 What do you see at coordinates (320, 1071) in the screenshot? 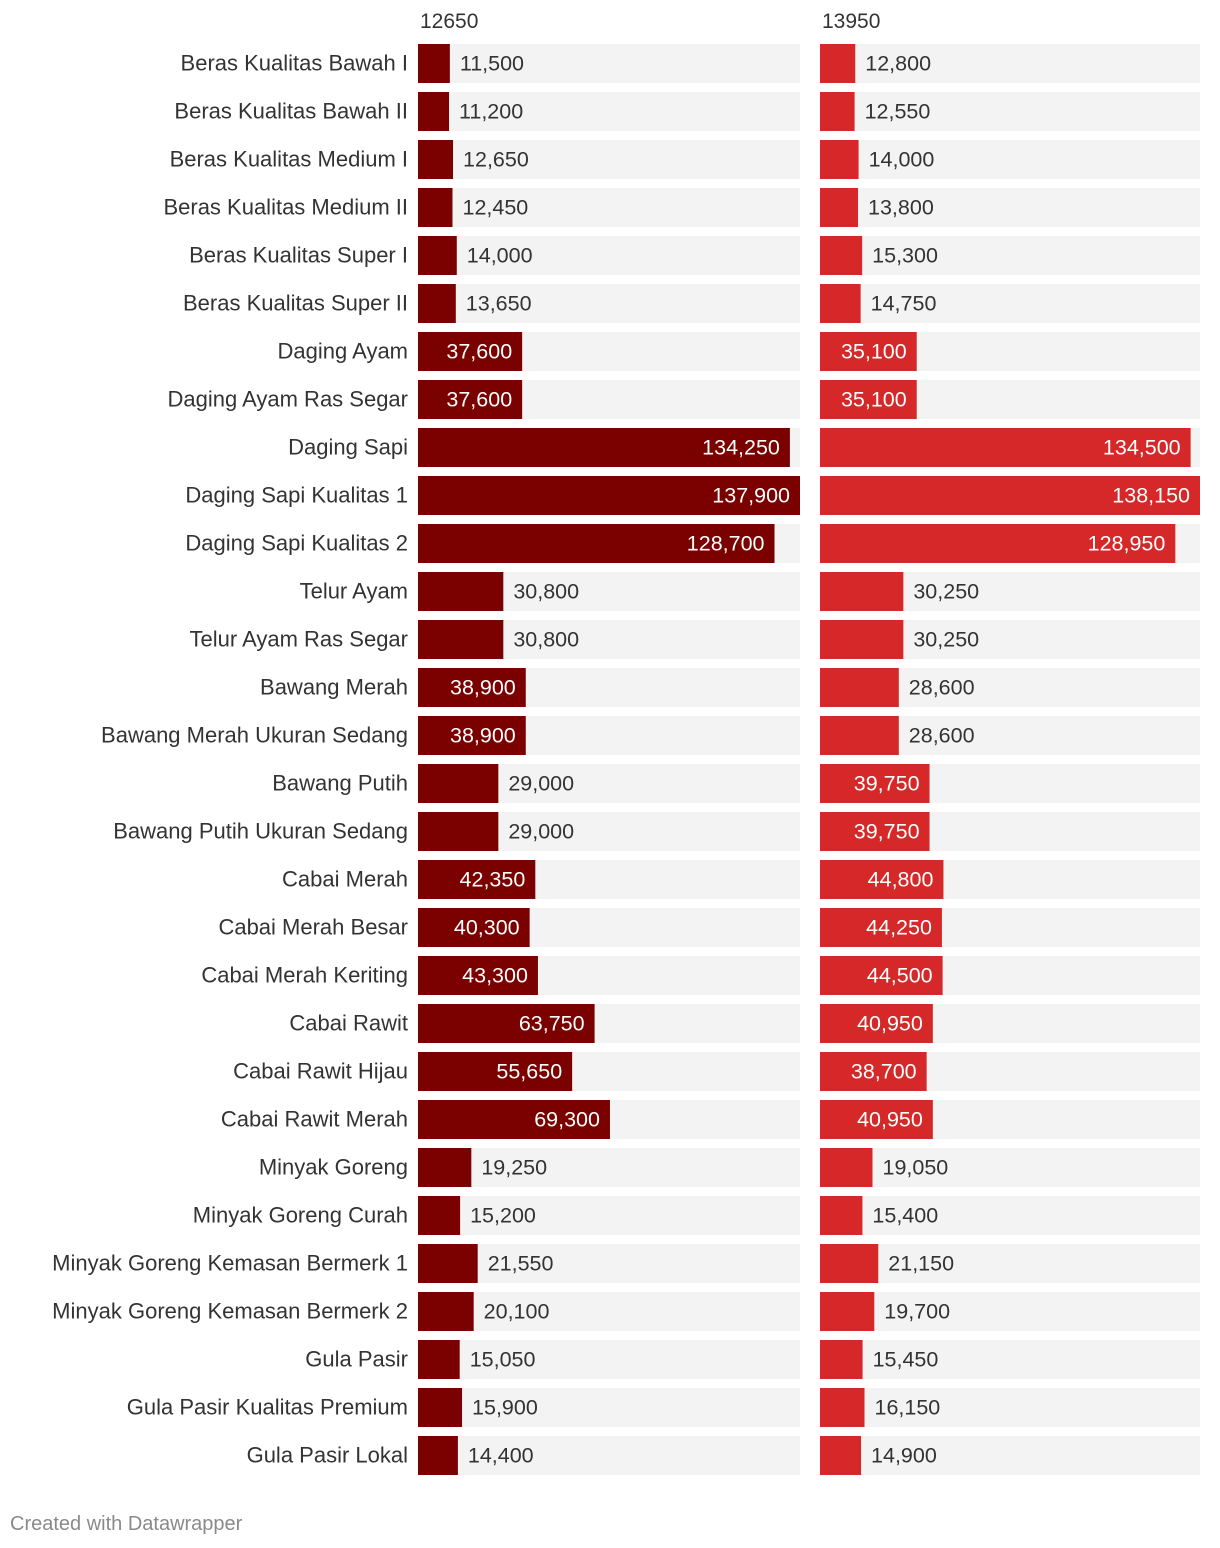
I see `category-label: Cabai Rawit Hijau` at bounding box center [320, 1071].